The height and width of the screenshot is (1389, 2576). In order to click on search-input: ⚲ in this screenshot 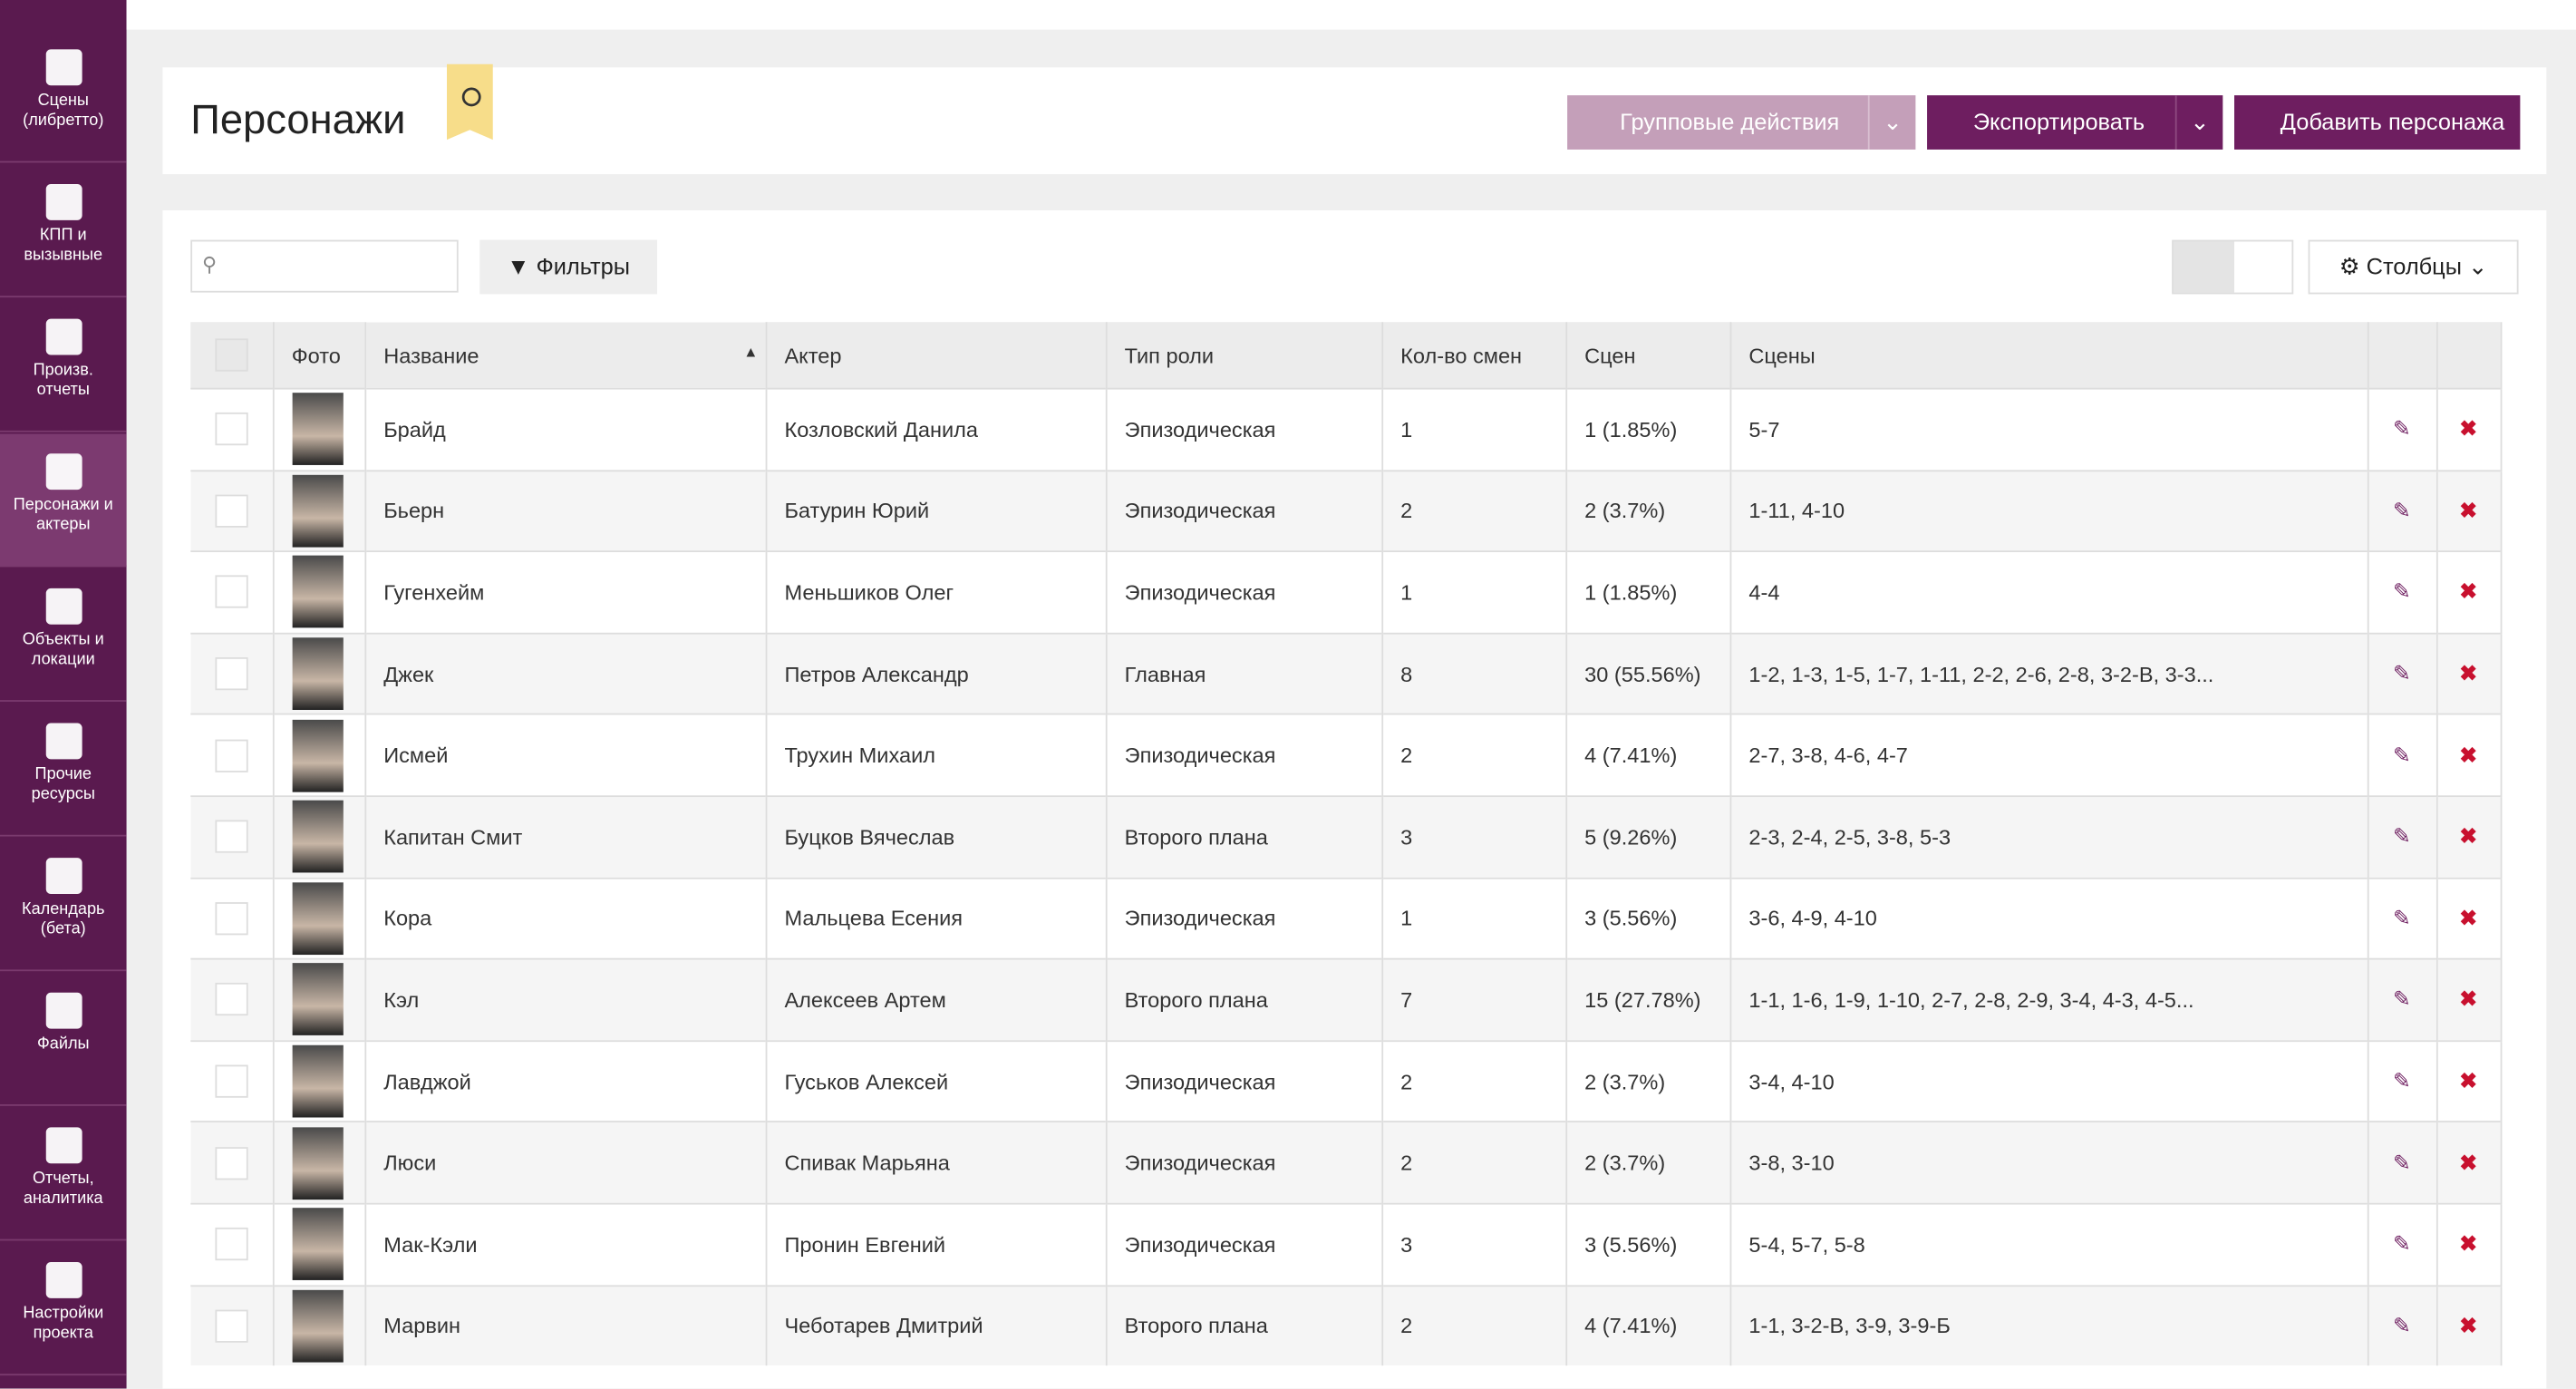, I will do `click(324, 266)`.